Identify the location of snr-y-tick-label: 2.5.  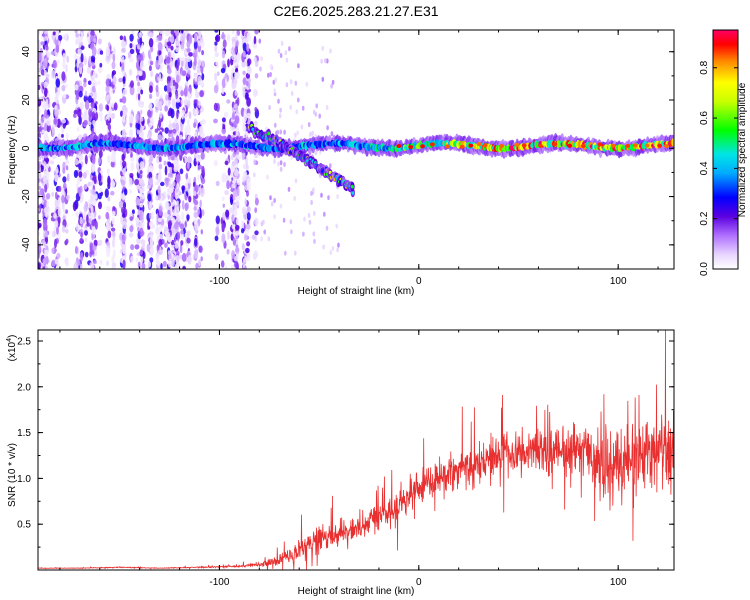
(24, 341).